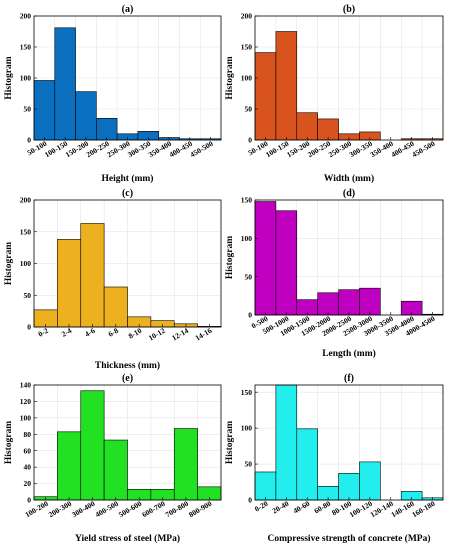 This screenshot has height=550, width=452. I want to click on x-tick-label: 160-180, so click(423, 509).